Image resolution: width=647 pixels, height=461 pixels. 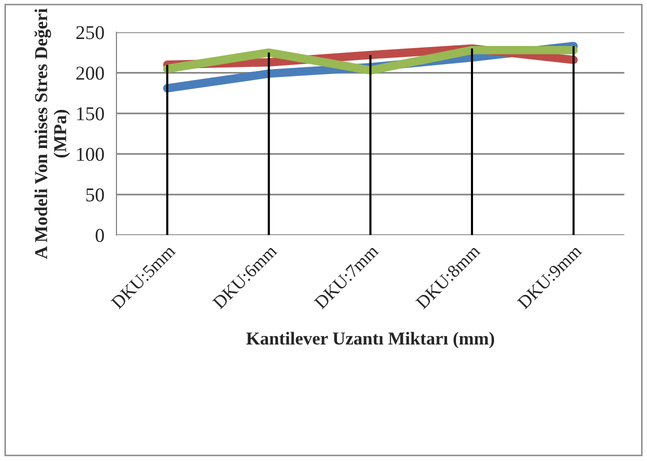 What do you see at coordinates (90, 113) in the screenshot?
I see `y-tick-label: 150` at bounding box center [90, 113].